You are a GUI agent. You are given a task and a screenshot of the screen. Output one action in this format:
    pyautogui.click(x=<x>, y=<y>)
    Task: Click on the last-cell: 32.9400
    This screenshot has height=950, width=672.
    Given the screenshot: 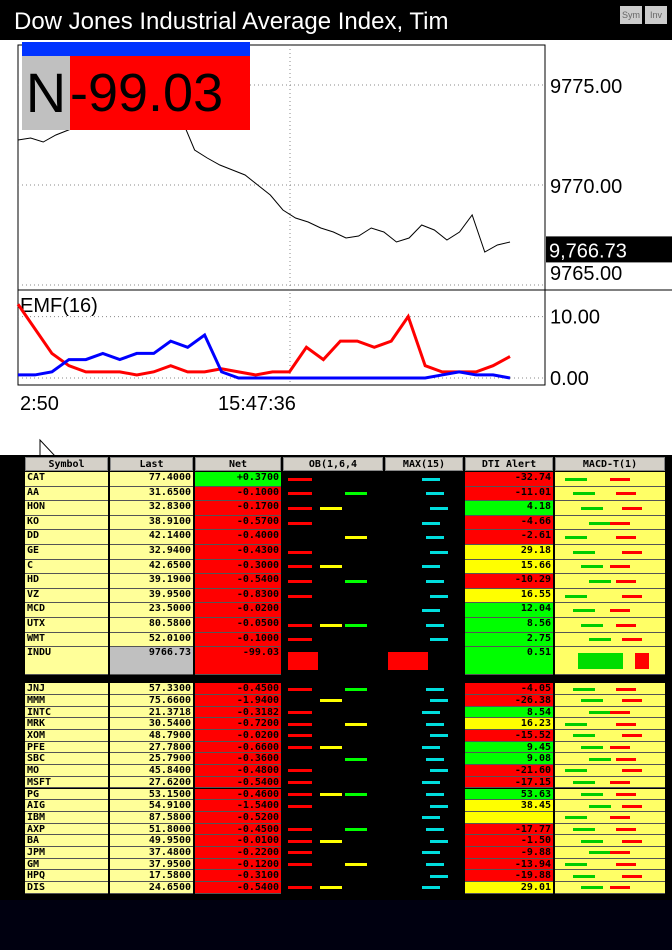 What is the action you would take?
    pyautogui.click(x=151, y=552)
    